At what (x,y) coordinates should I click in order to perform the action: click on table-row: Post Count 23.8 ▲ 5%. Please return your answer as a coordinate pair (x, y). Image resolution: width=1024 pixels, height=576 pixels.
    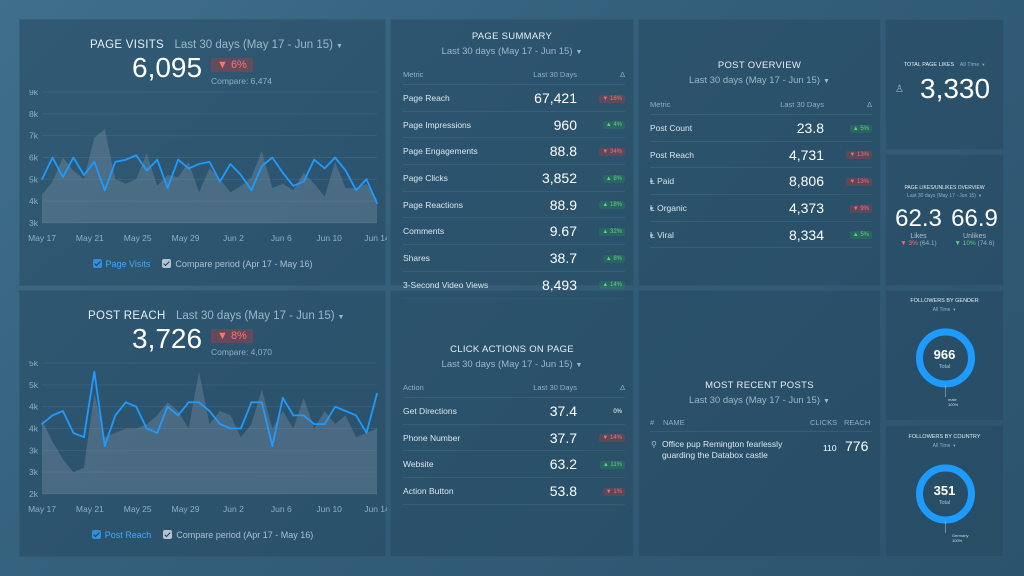
    Looking at the image, I should click on (761, 128).